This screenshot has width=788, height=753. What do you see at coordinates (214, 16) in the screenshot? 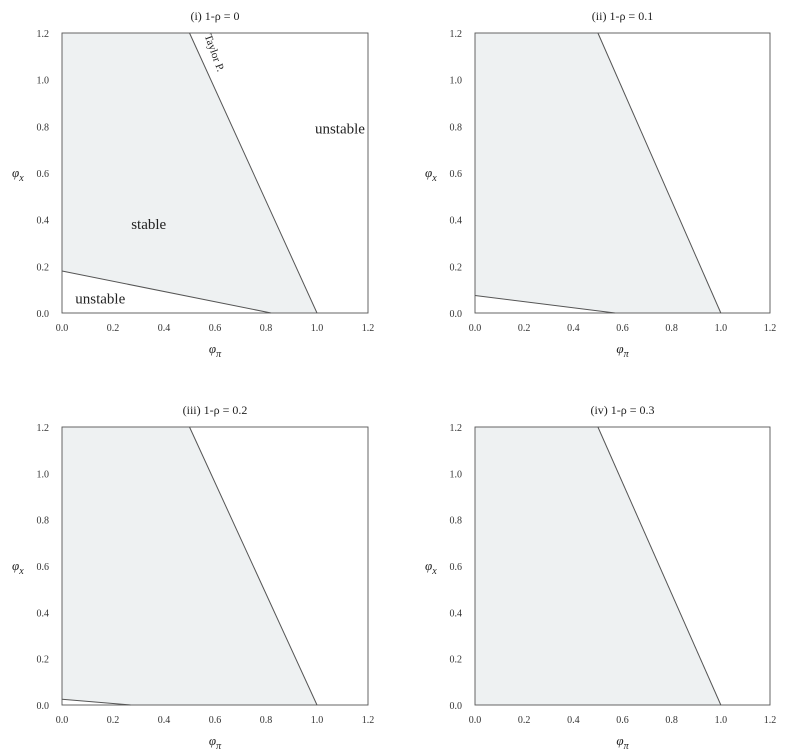
I see `panel-title: (i) 1-ρ = 0` at bounding box center [214, 16].